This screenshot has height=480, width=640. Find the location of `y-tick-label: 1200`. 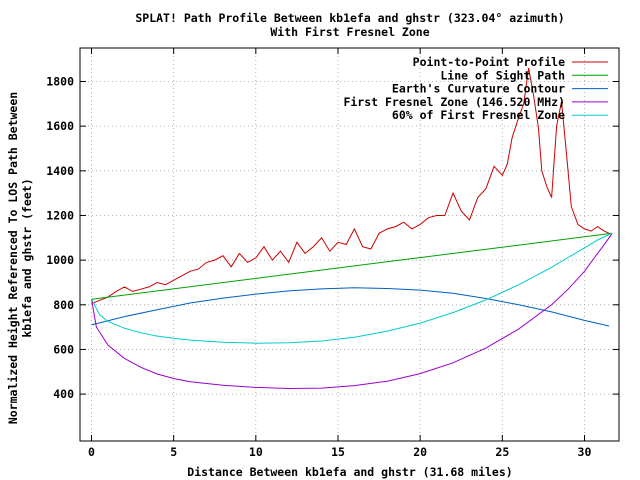

y-tick-label: 1200 is located at coordinates (60, 215).